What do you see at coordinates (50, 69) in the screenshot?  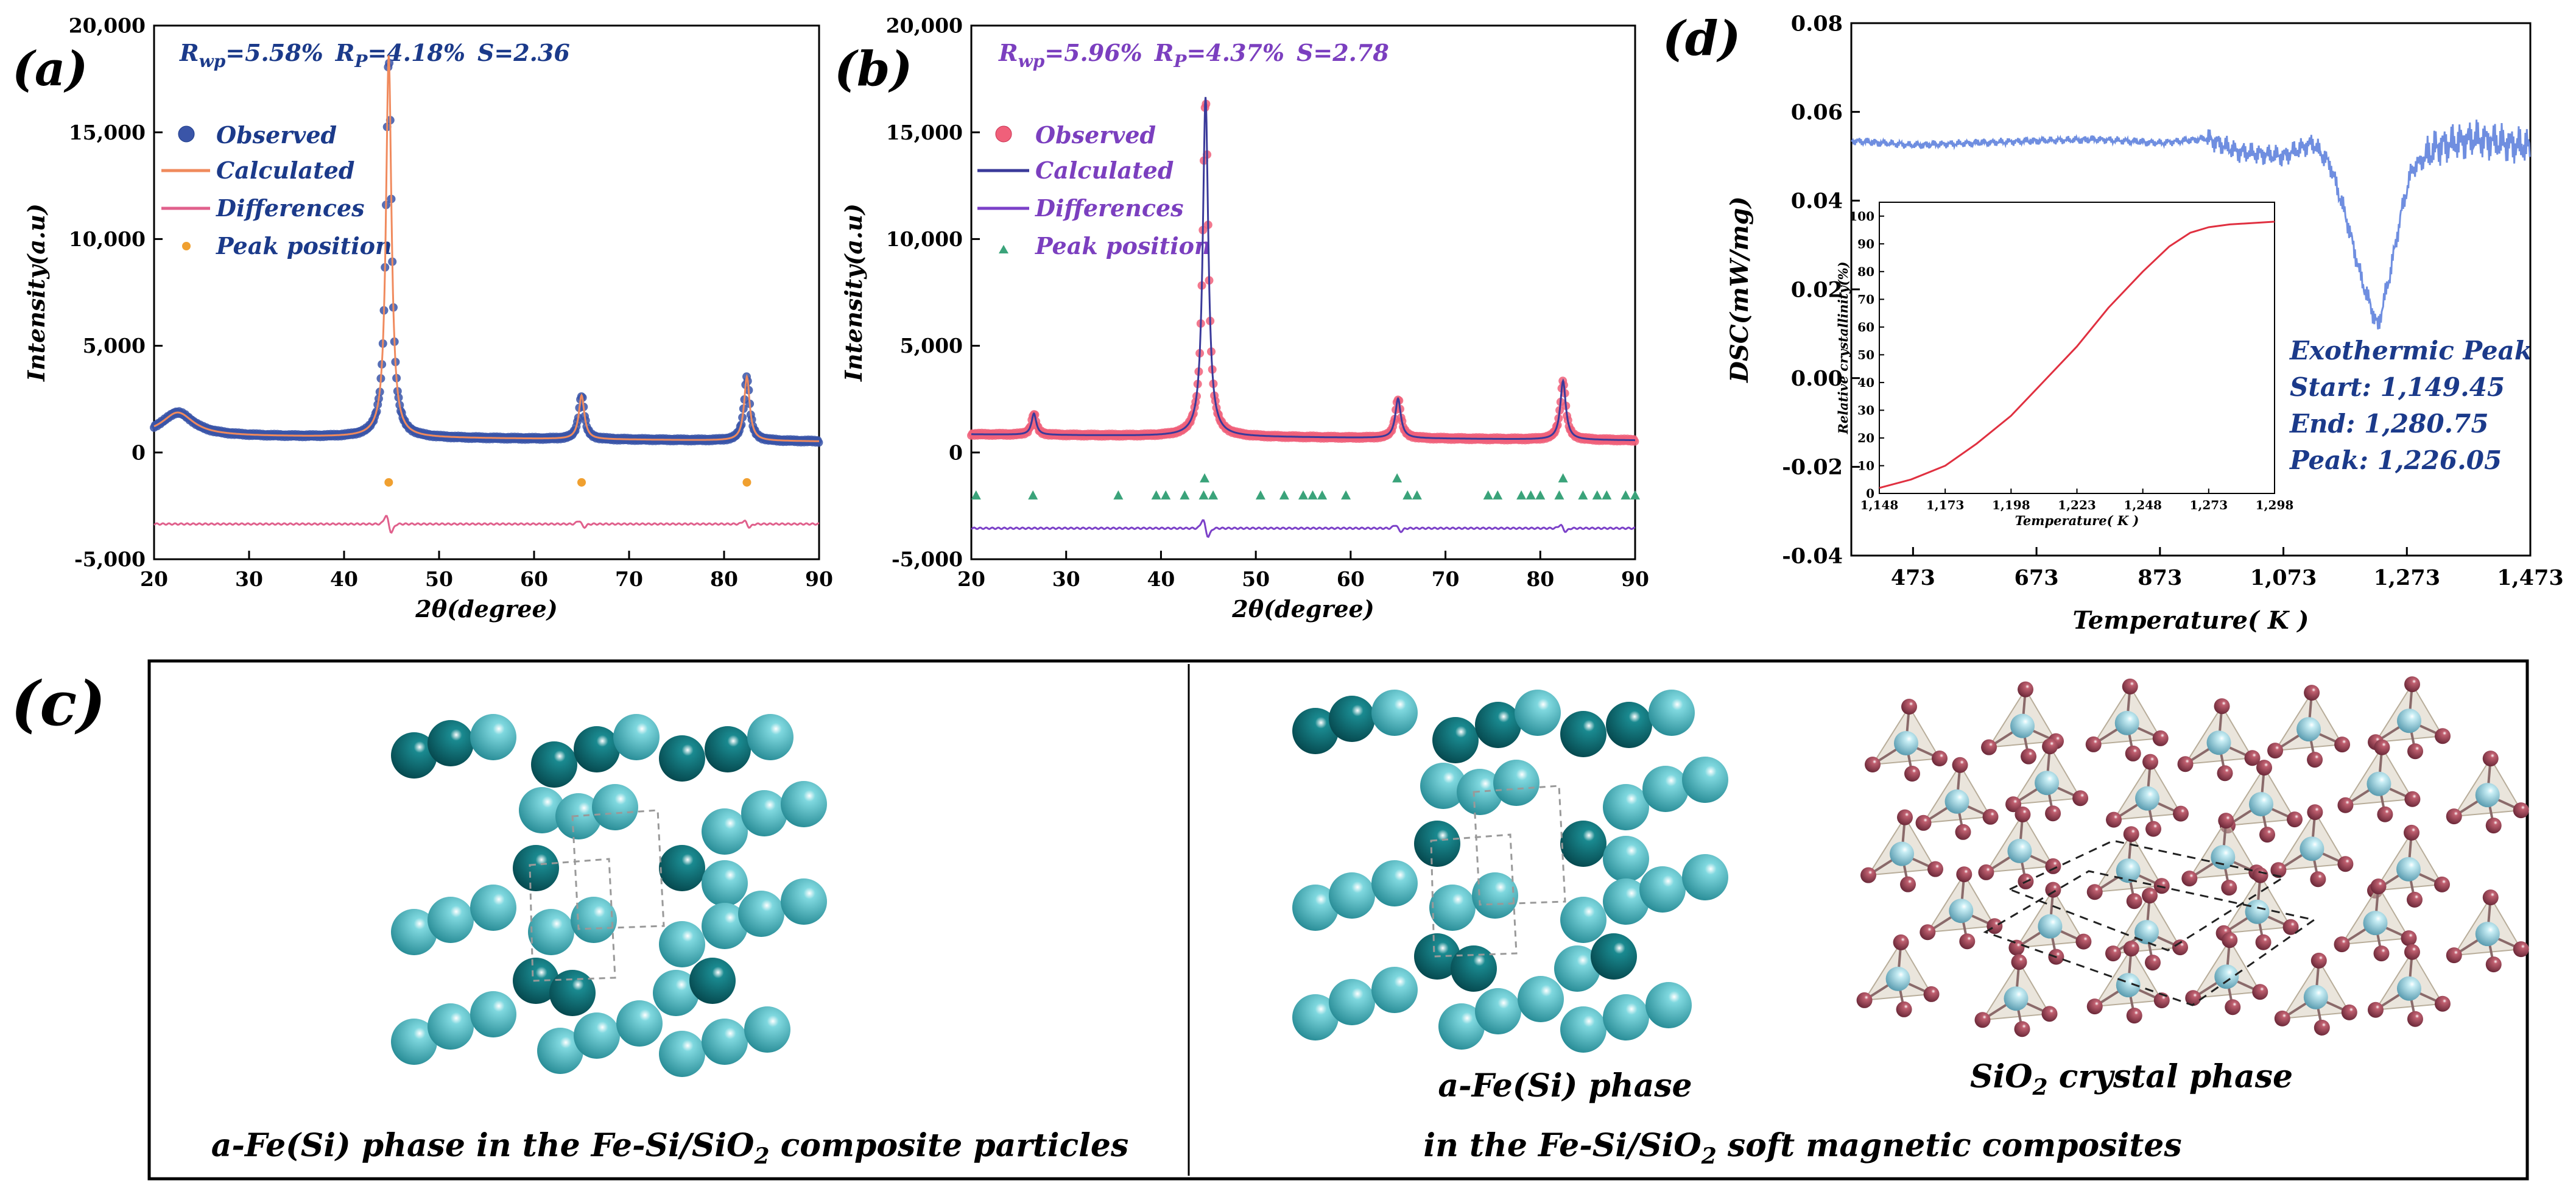 I see `panel-a-letter: (a)` at bounding box center [50, 69].